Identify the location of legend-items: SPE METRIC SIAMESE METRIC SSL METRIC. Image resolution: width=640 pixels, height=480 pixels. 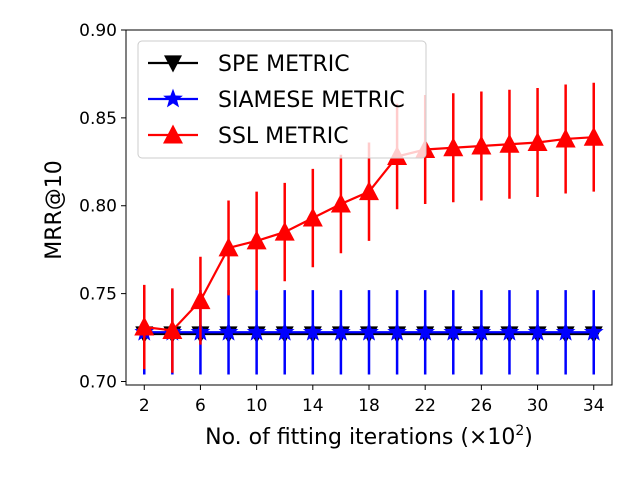
(276, 100).